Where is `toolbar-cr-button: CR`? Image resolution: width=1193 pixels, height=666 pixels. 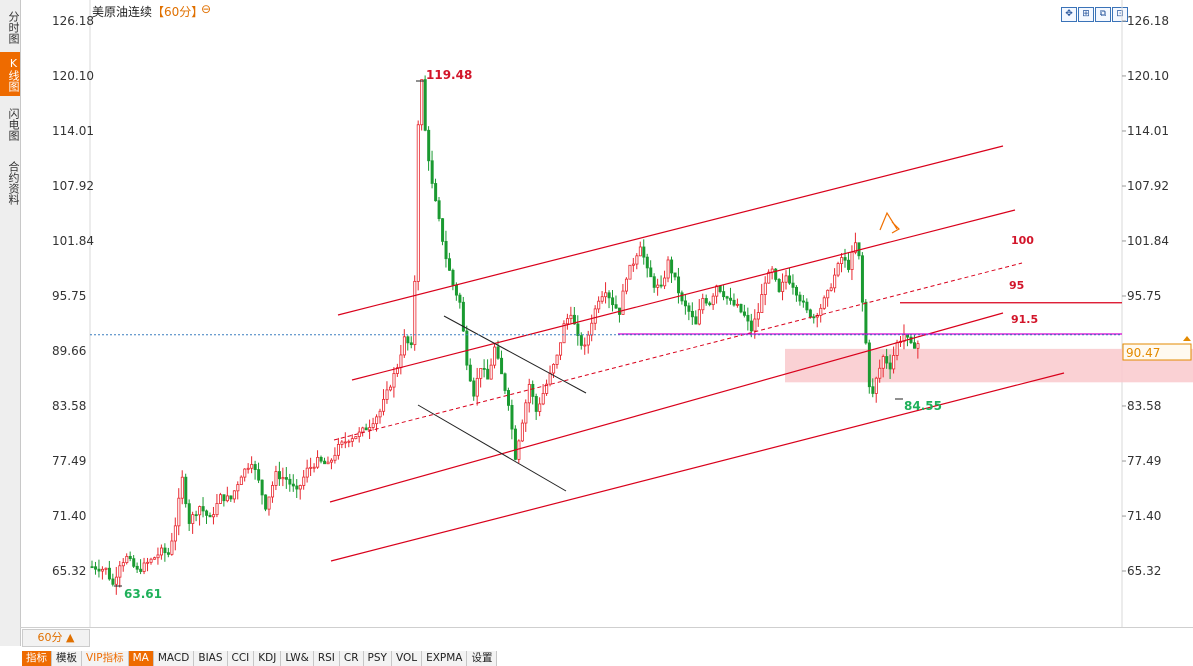 toolbar-cr-button: CR is located at coordinates (351, 658).